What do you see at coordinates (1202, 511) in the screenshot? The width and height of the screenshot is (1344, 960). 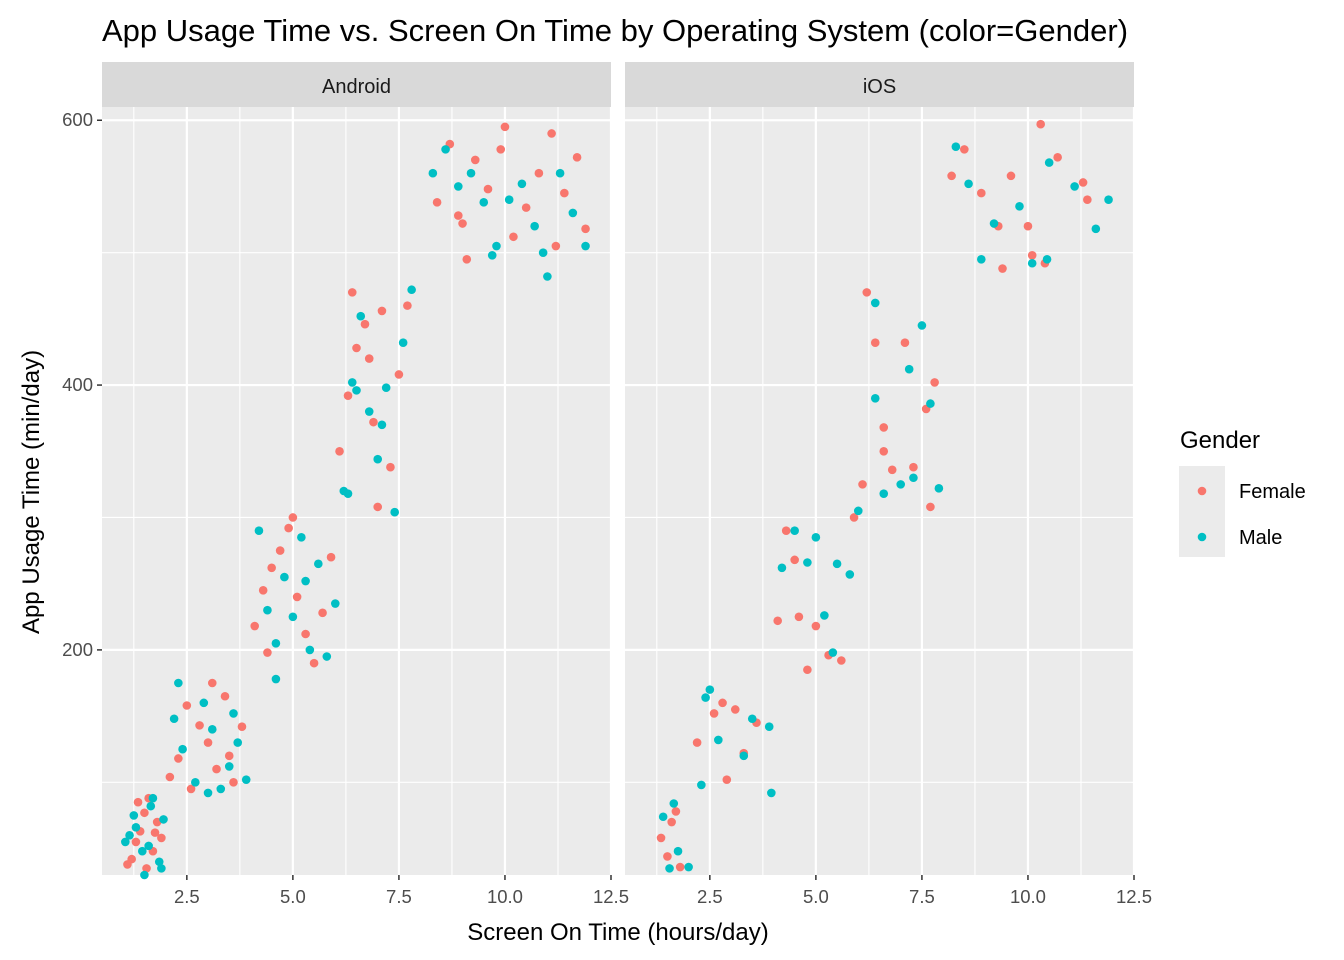 I see `legend-key-background` at bounding box center [1202, 511].